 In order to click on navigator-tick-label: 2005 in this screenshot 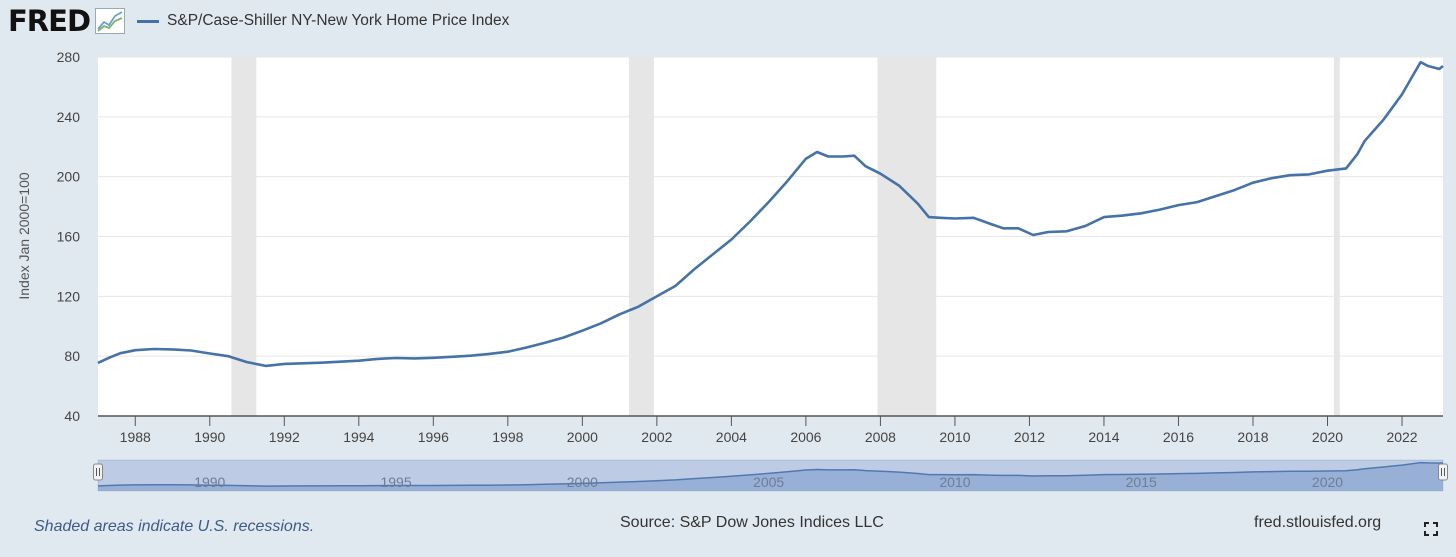, I will do `click(768, 482)`.